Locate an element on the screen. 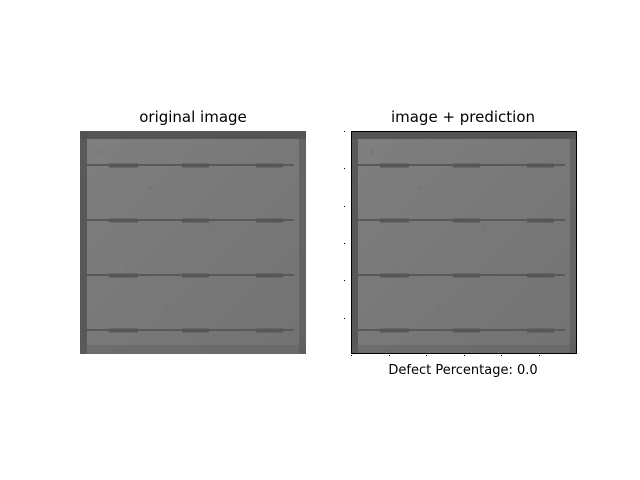 The width and height of the screenshot is (640, 480). bottom-axis-ticks is located at coordinates (445, 355).